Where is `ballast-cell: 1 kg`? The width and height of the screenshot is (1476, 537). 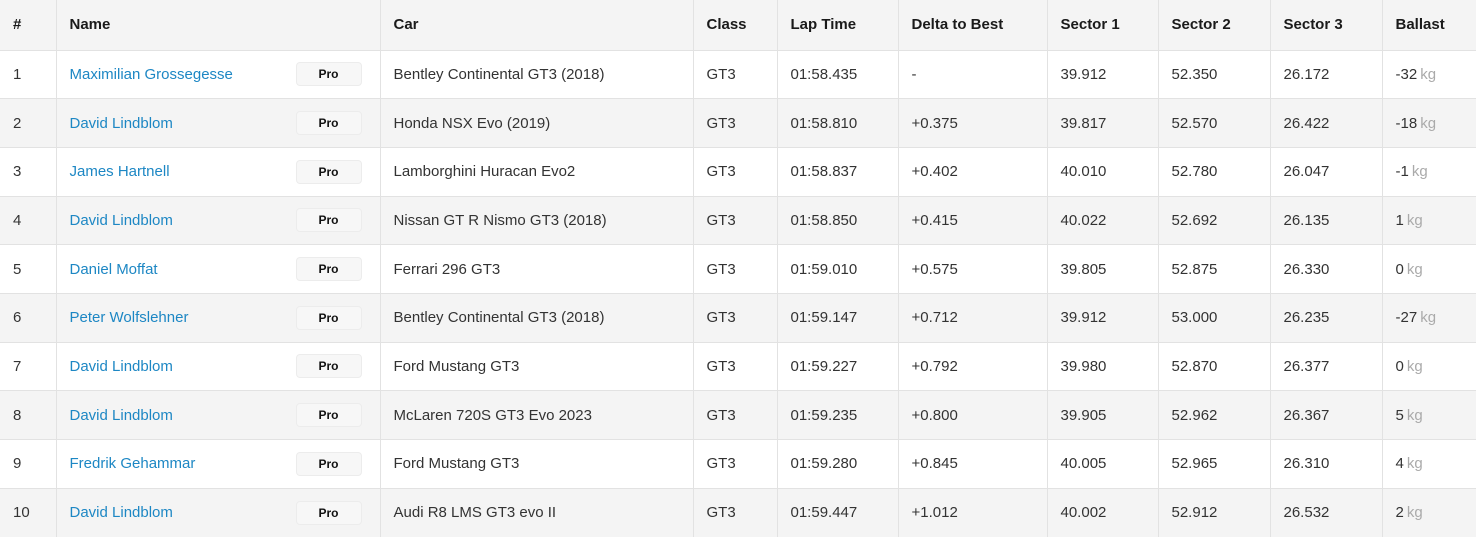 ballast-cell: 1 kg is located at coordinates (1429, 221).